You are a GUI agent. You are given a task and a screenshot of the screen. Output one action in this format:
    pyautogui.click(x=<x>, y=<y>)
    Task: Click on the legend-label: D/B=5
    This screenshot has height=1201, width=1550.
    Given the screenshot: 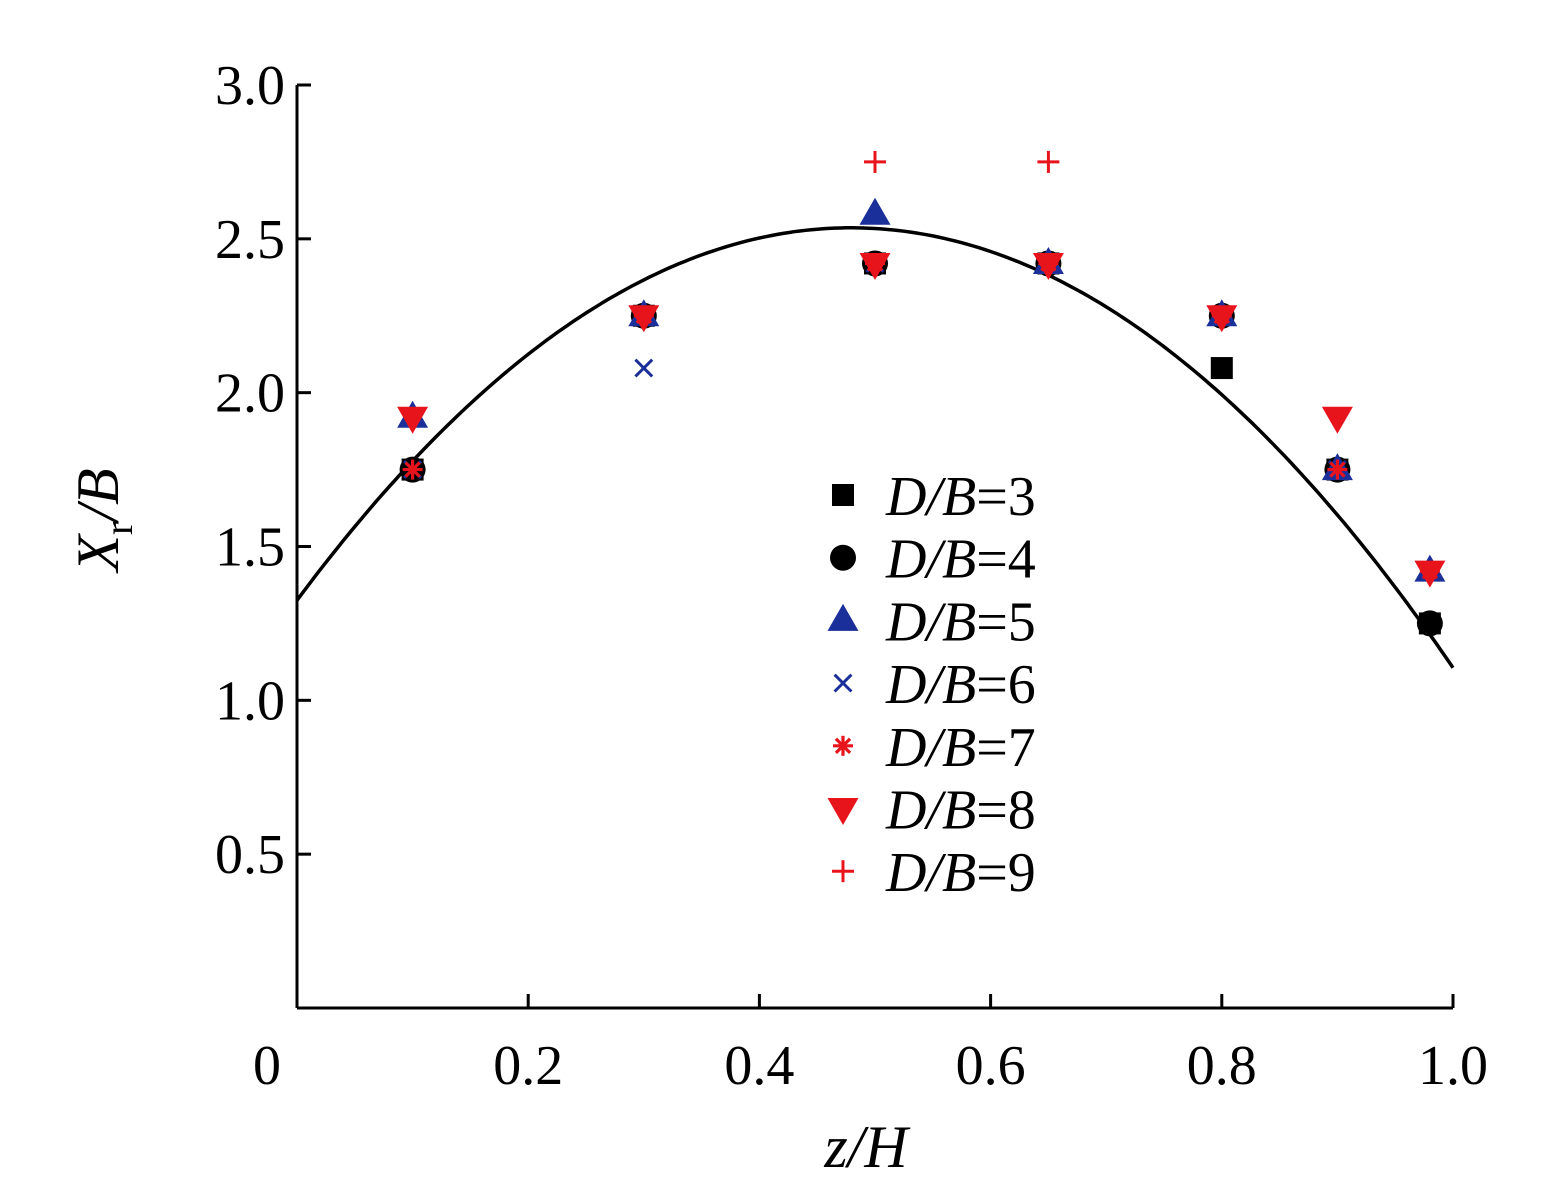 What is the action you would take?
    pyautogui.click(x=960, y=622)
    